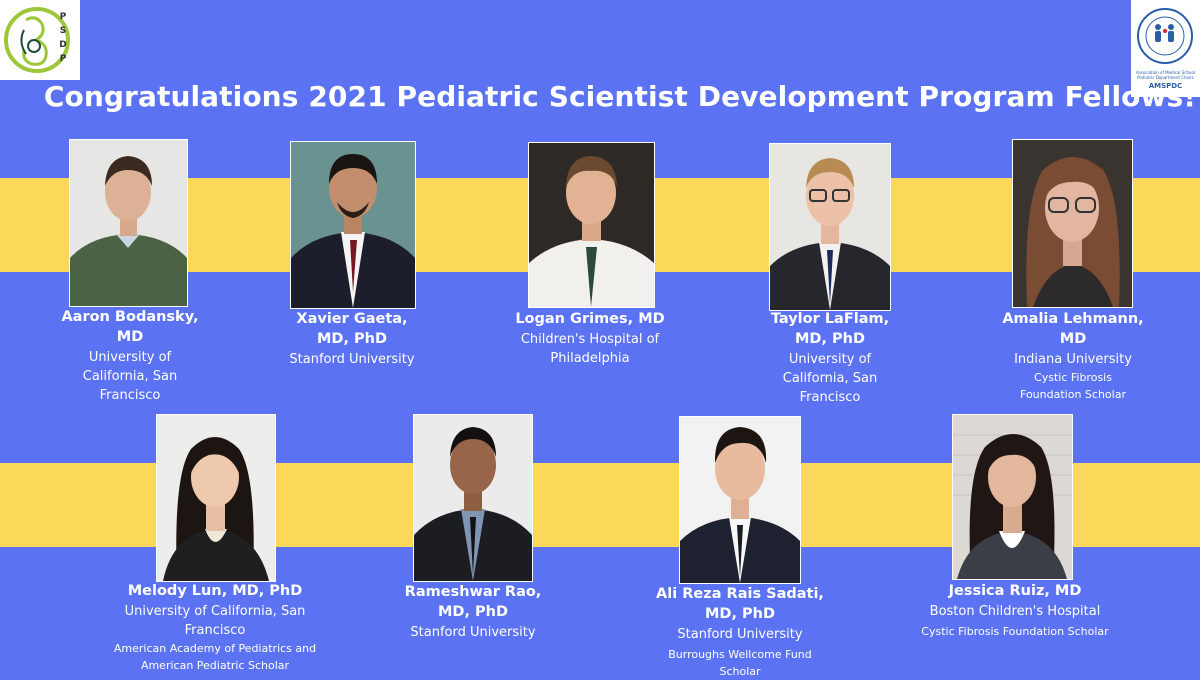  Describe the element at coordinates (830, 329) in the screenshot. I see `fellow-name: Taylor LaFlam, MD, PhD` at that location.